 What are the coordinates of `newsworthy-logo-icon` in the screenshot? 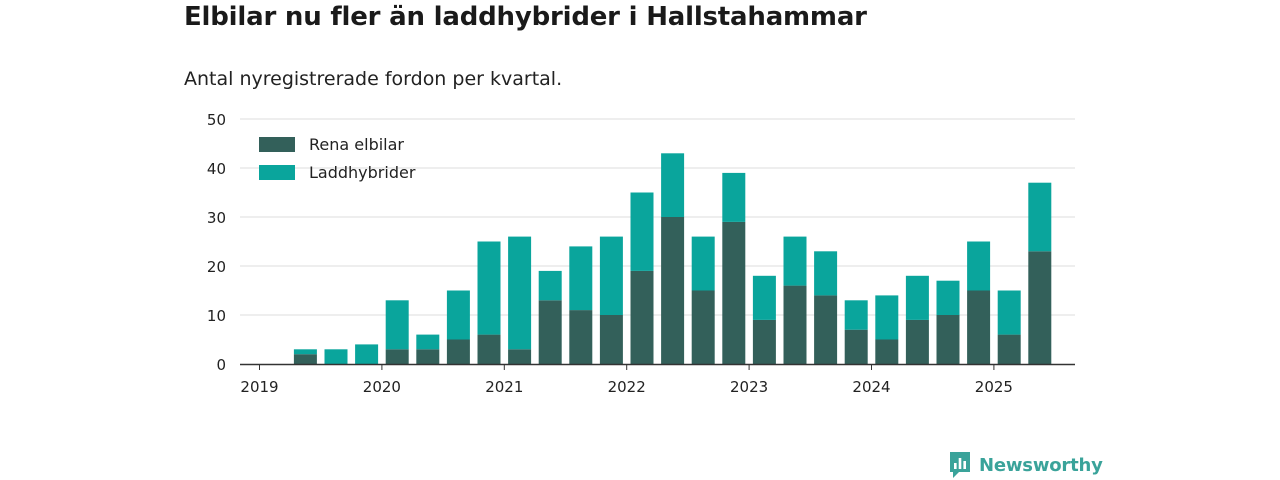 It's located at (960, 465).